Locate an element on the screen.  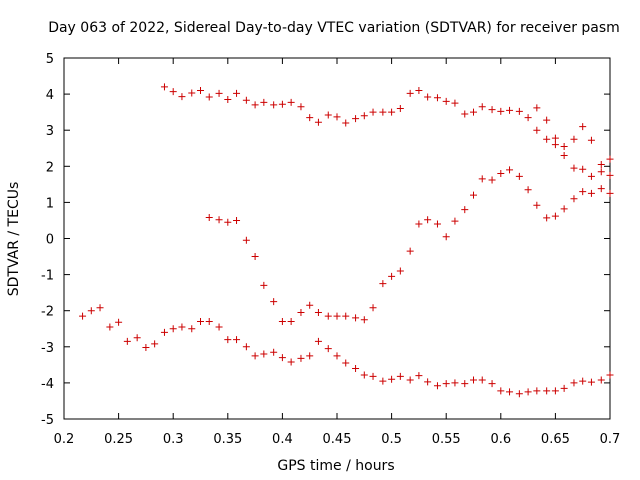
y-tick-label: -3 is located at coordinates (47, 348).